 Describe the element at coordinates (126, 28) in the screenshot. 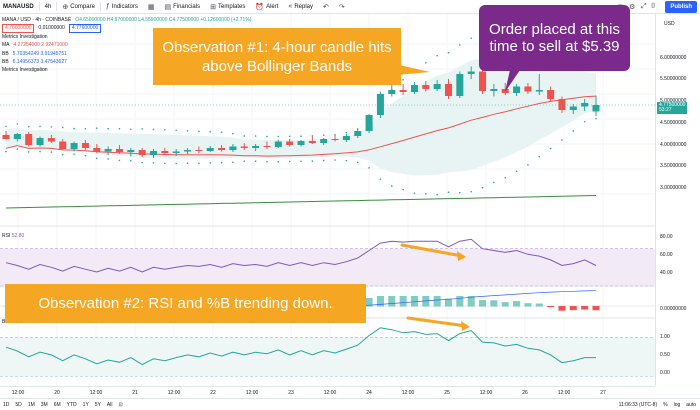

I see `legend-trade-row: 4.76600000 0.01000000 4.77600000` at that location.